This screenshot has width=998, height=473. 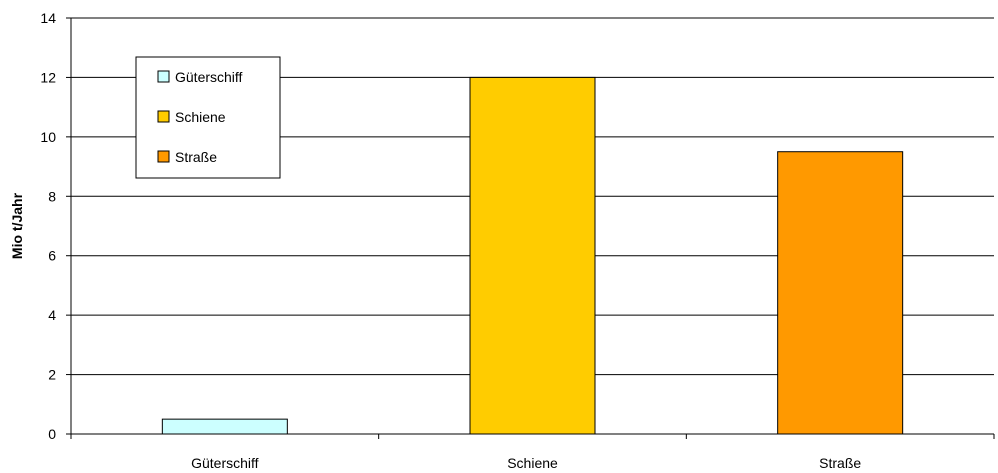 I want to click on y-tick-label: 2, so click(x=52, y=375).